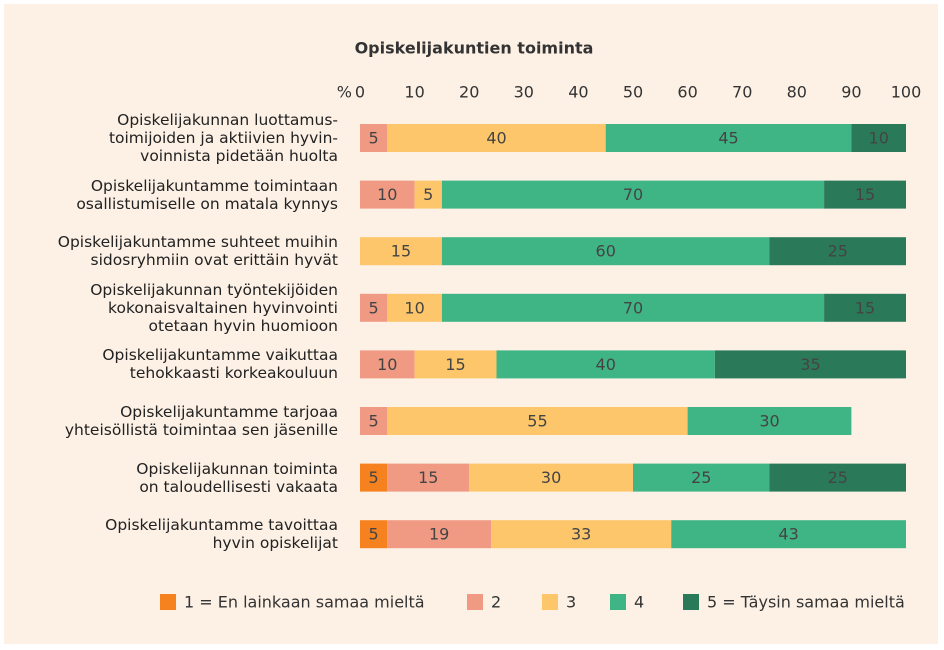  I want to click on x-tick-label: 0, so click(360, 92).